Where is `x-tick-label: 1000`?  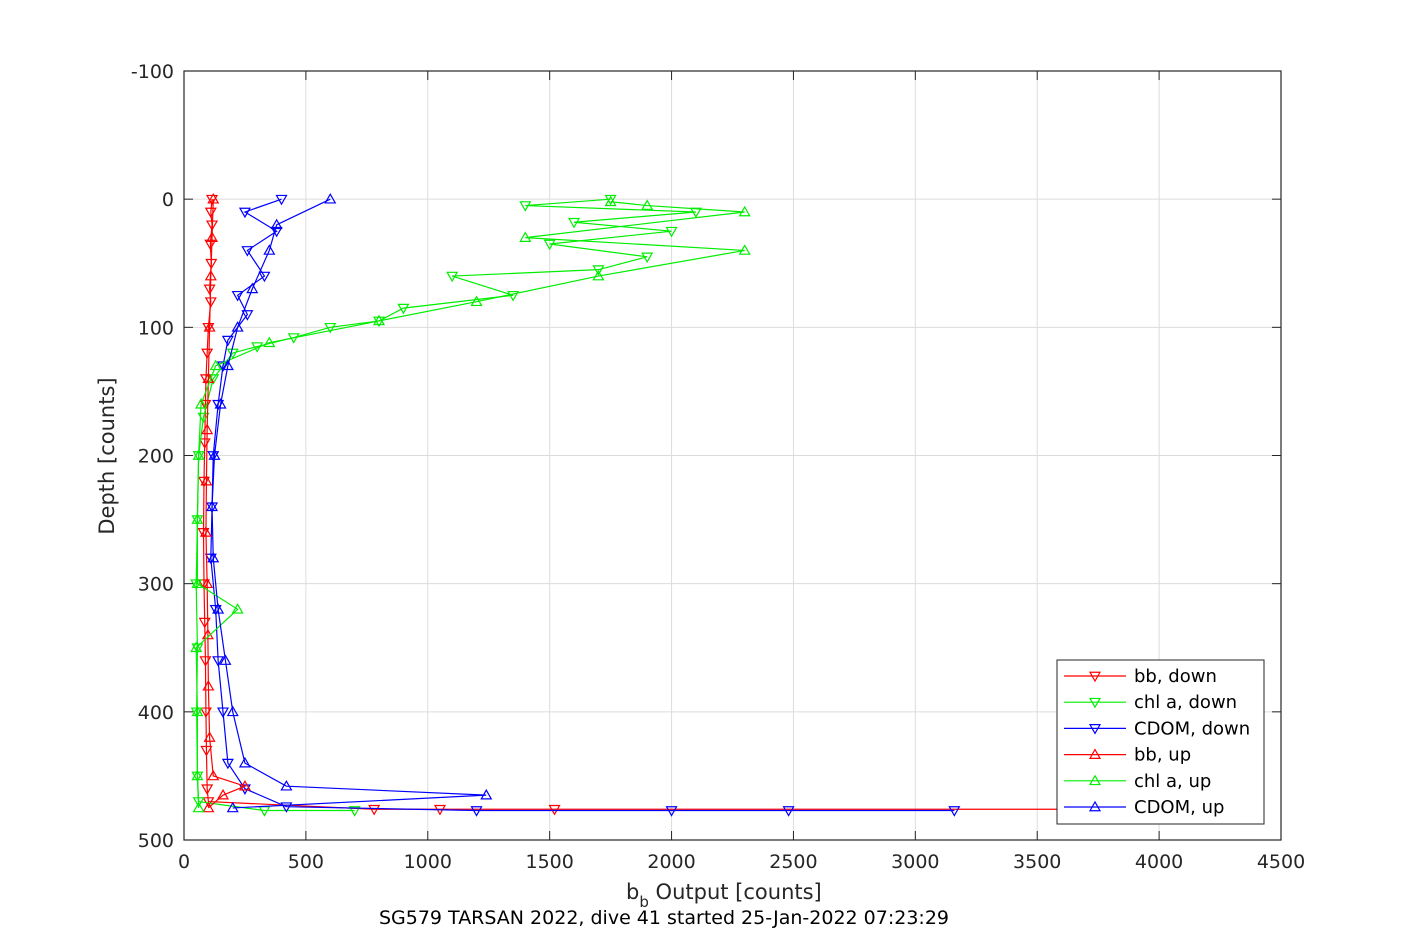 x-tick-label: 1000 is located at coordinates (428, 862).